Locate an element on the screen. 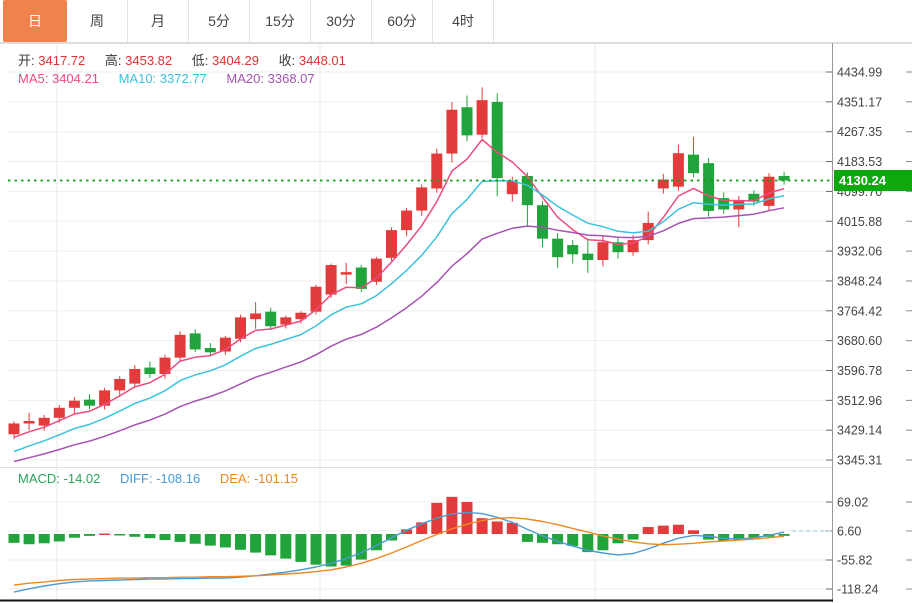 Image resolution: width=912 pixels, height=603 pixels. price-axis-label: 4015.88 is located at coordinates (859, 222).